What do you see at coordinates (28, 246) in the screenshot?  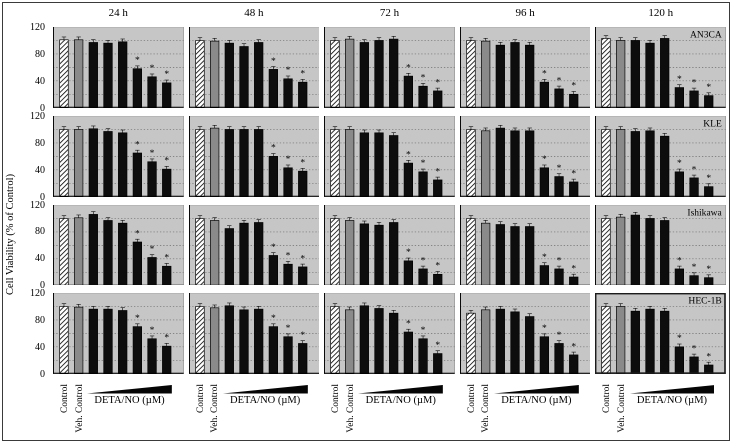 I see `y-tick-gutter-ishikawa: 120 80 40 0` at bounding box center [28, 246].